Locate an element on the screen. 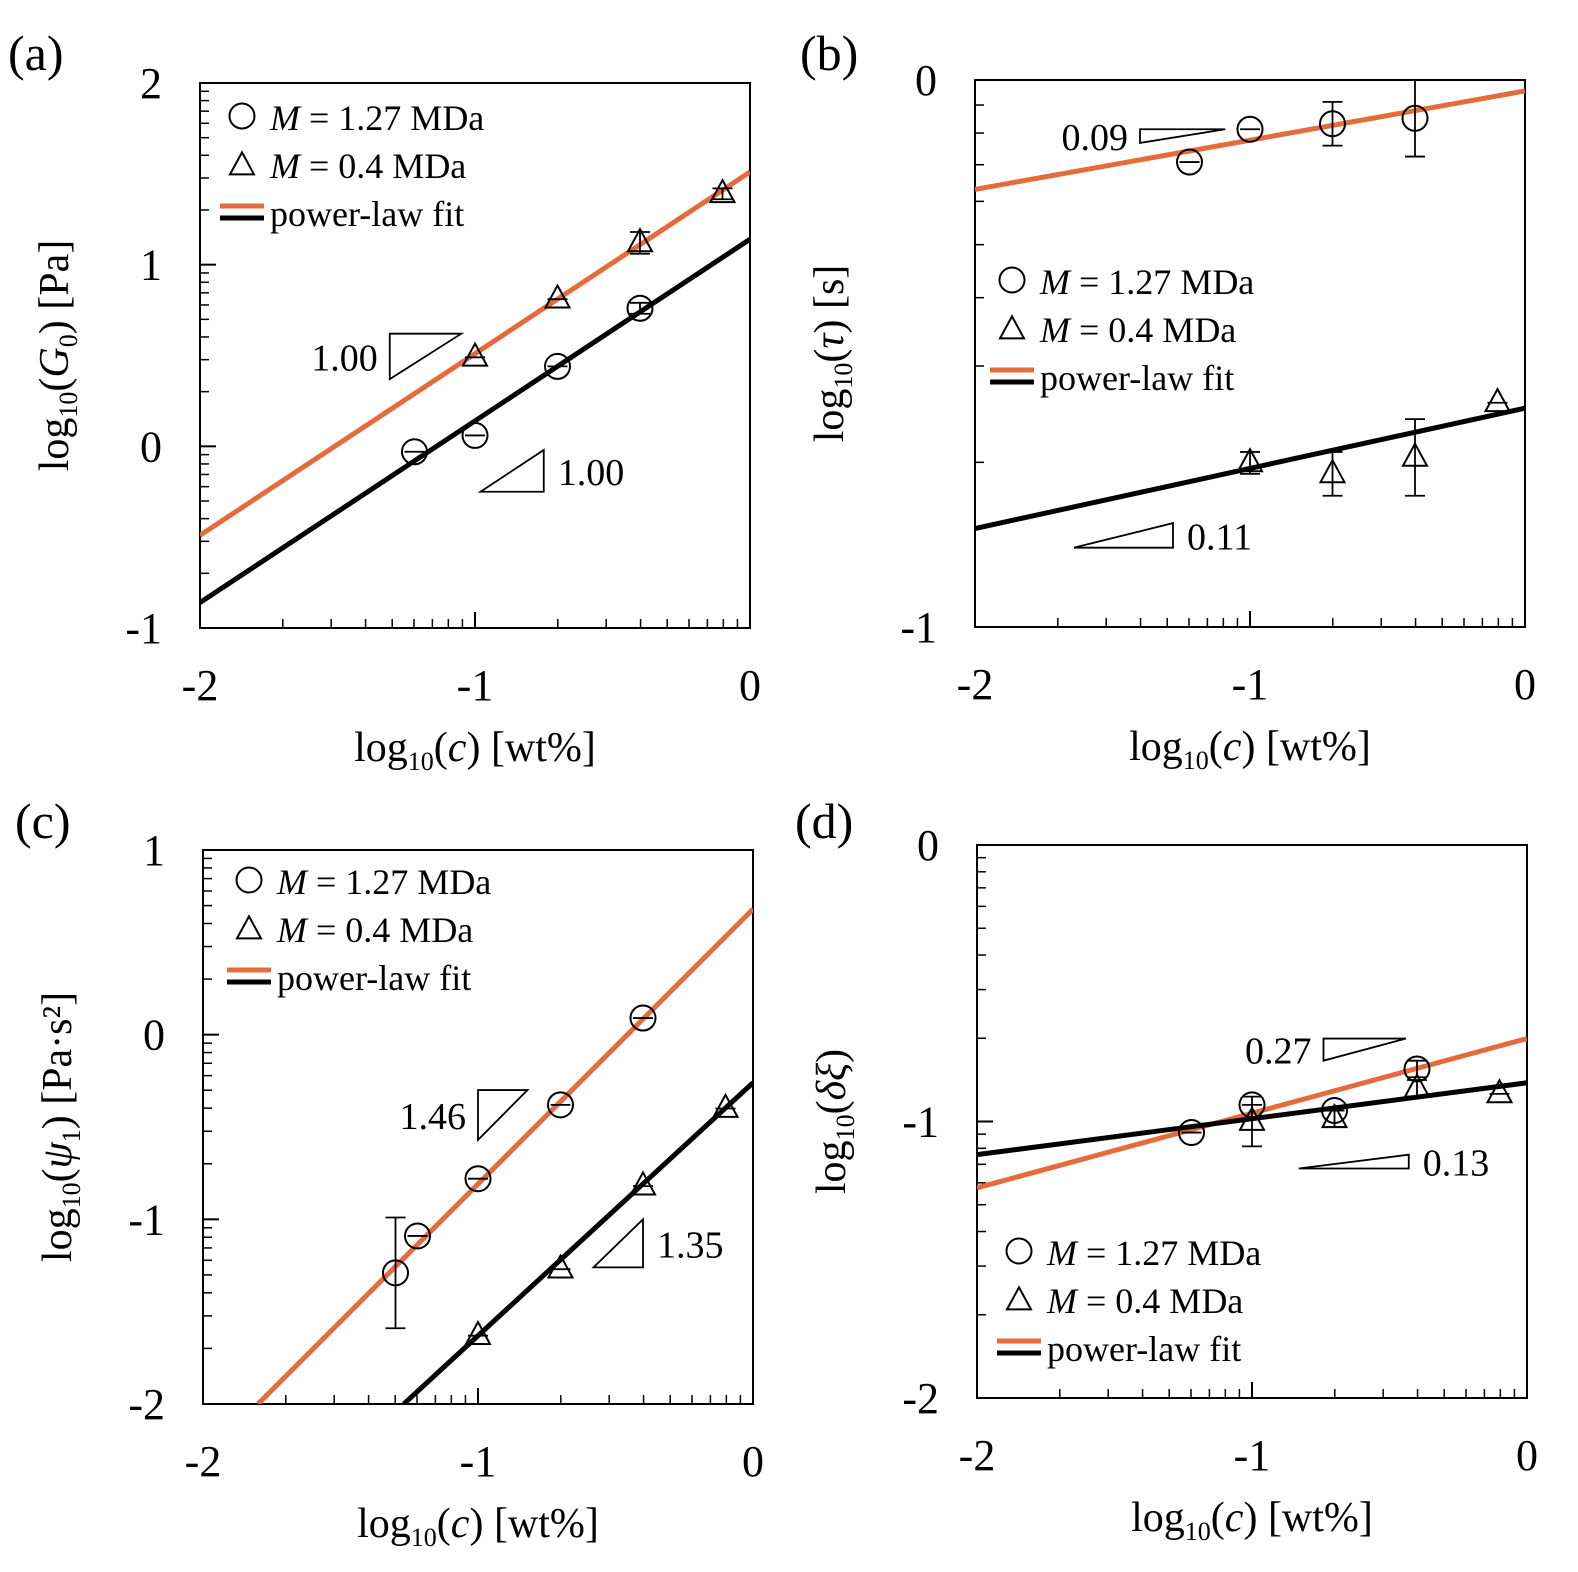  panel-label-d: (d) is located at coordinates (824, 821).